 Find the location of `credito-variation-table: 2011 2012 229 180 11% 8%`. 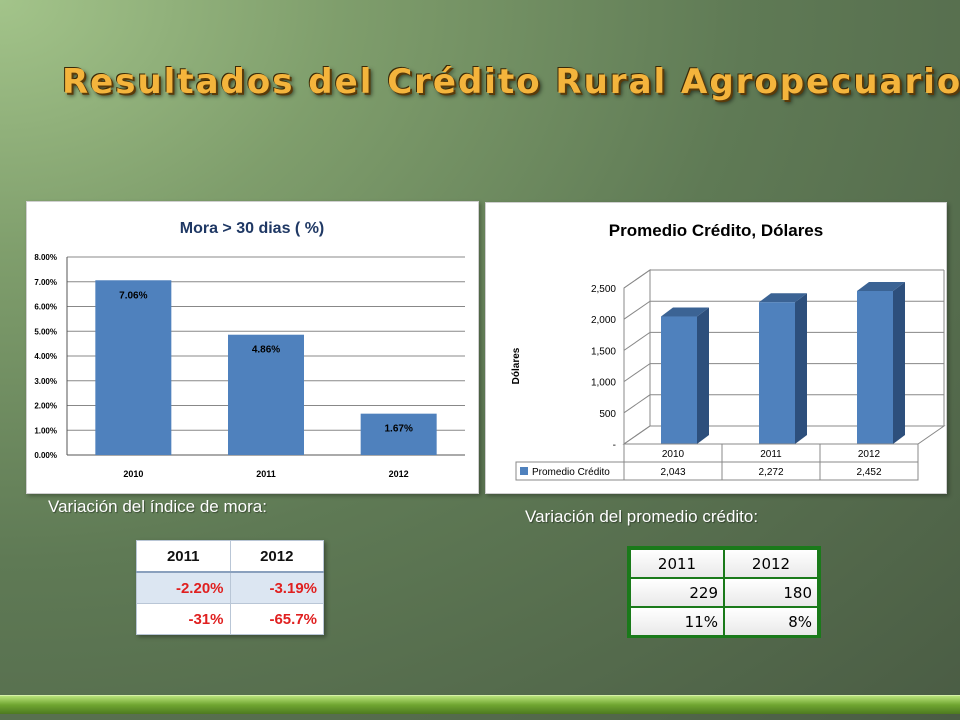

credito-variation-table: 2011 2012 229 180 11% 8% is located at coordinates (724, 592).